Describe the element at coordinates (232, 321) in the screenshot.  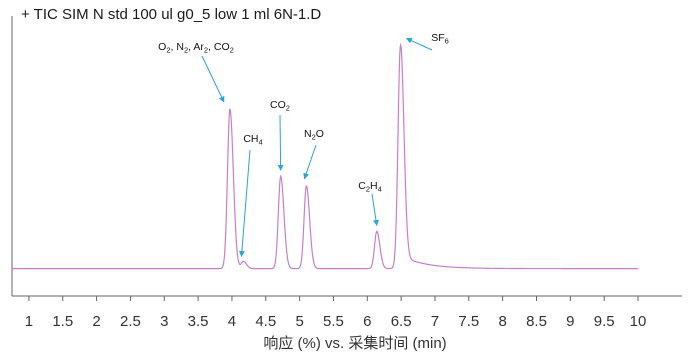
I see `x-tick-label: 4` at that location.